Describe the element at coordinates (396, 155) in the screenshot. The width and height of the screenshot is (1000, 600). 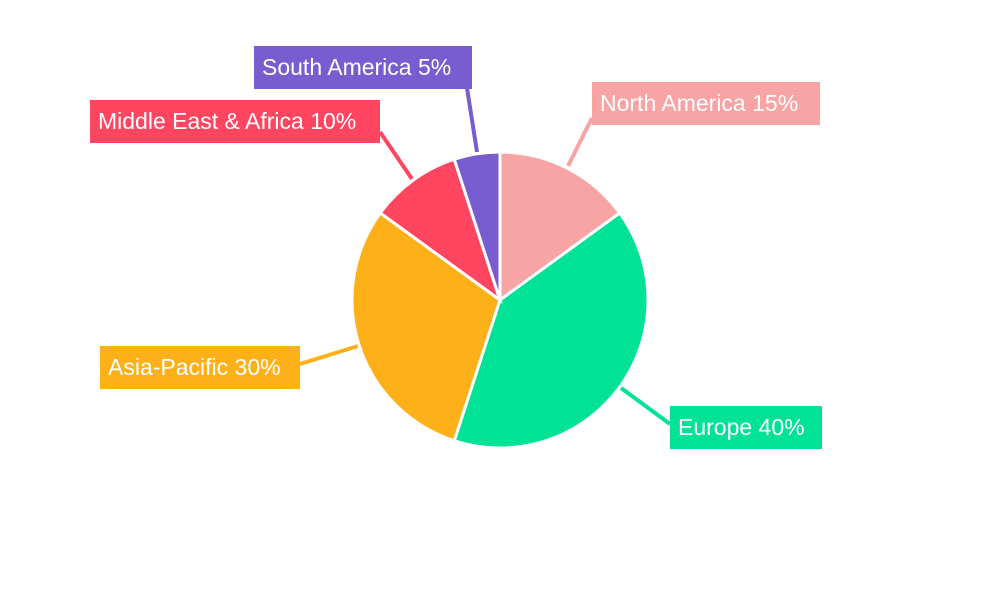
I see `leader-line-middle-east-africa` at that location.